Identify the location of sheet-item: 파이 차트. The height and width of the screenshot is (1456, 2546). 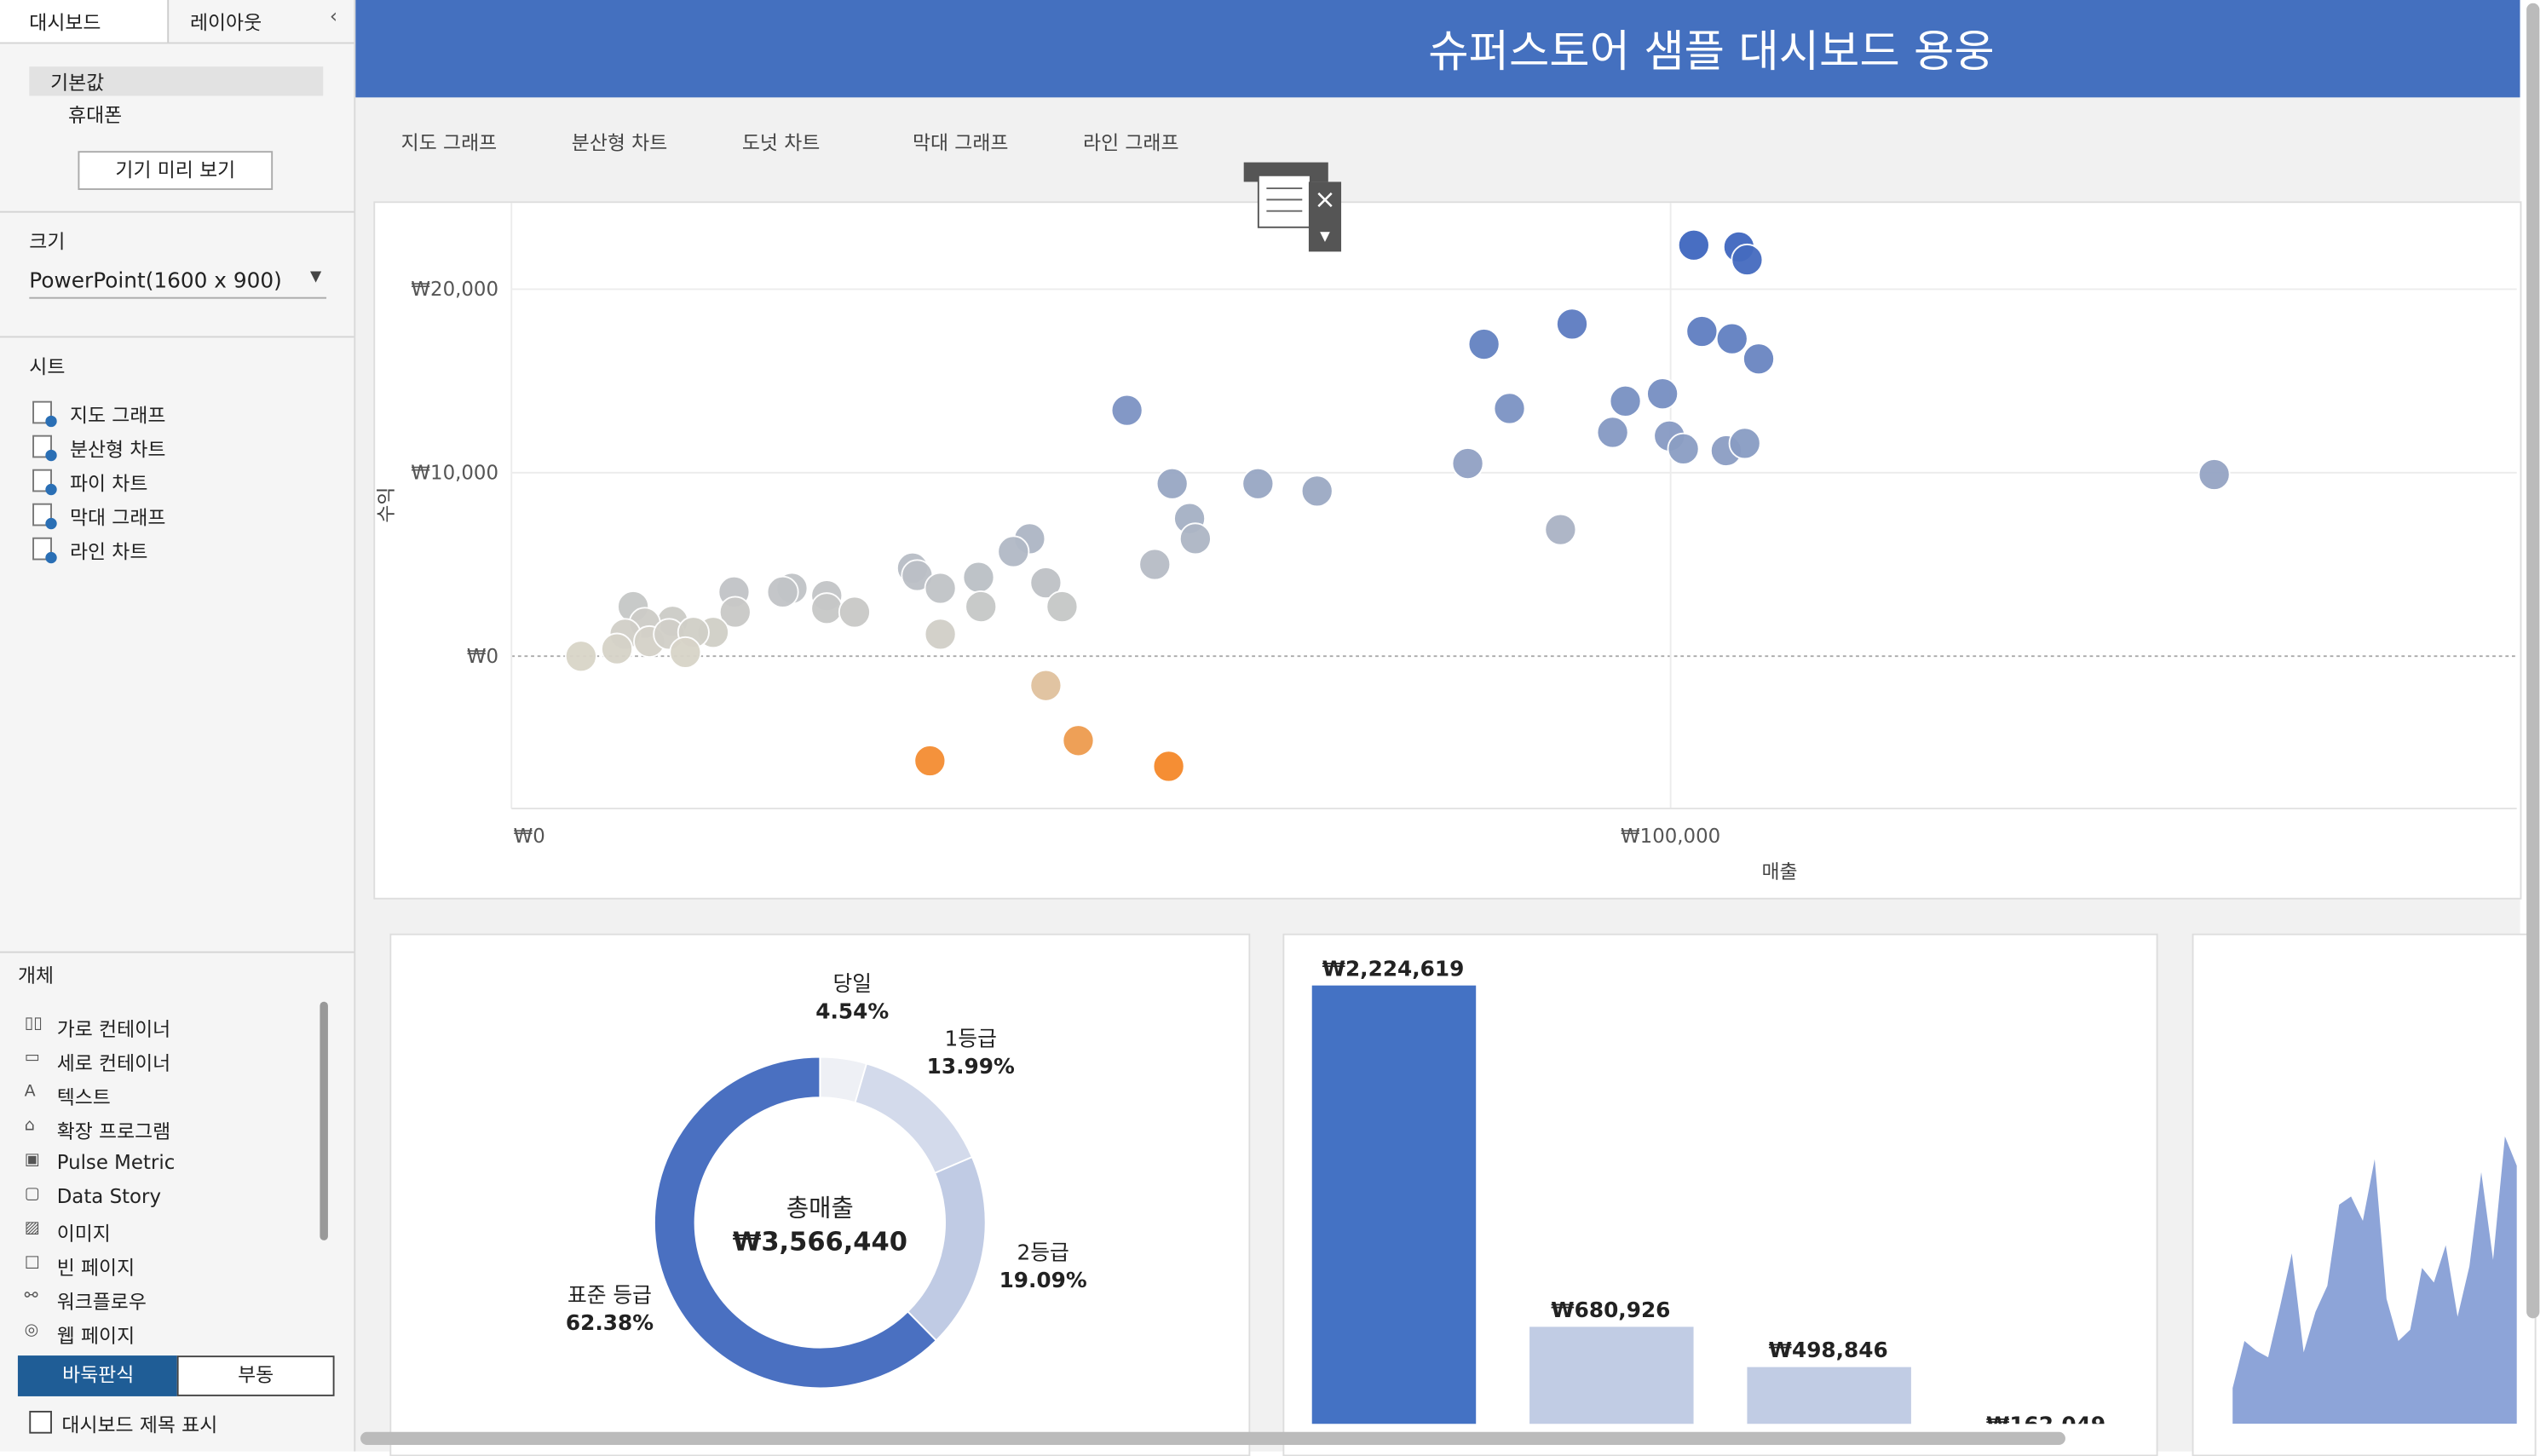
(108, 484).